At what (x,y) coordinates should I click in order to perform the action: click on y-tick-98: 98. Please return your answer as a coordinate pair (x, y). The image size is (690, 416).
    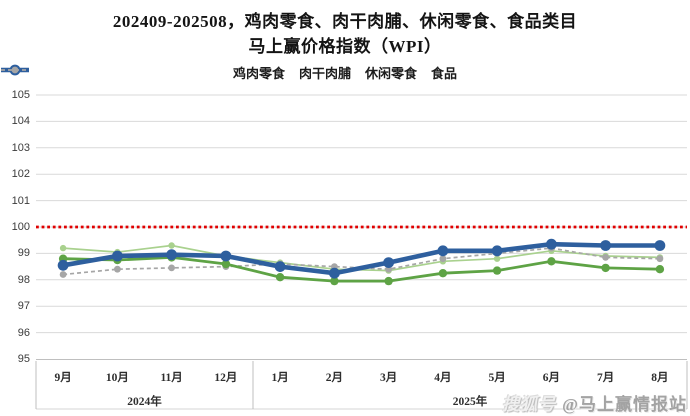
    Looking at the image, I should click on (23, 279).